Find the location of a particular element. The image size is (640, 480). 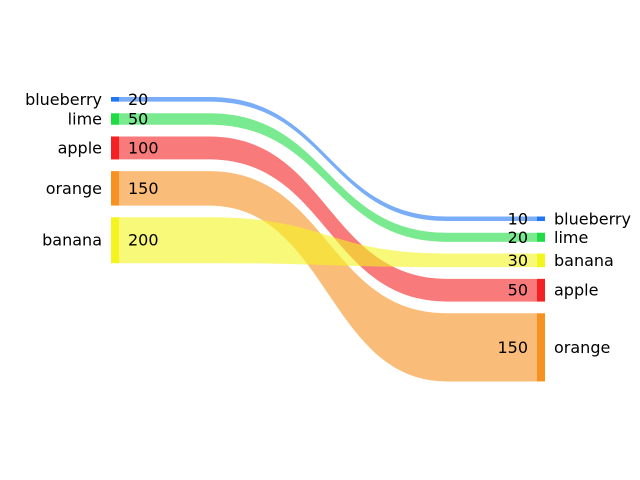

left-value-blueberry: 20 is located at coordinates (138, 99).